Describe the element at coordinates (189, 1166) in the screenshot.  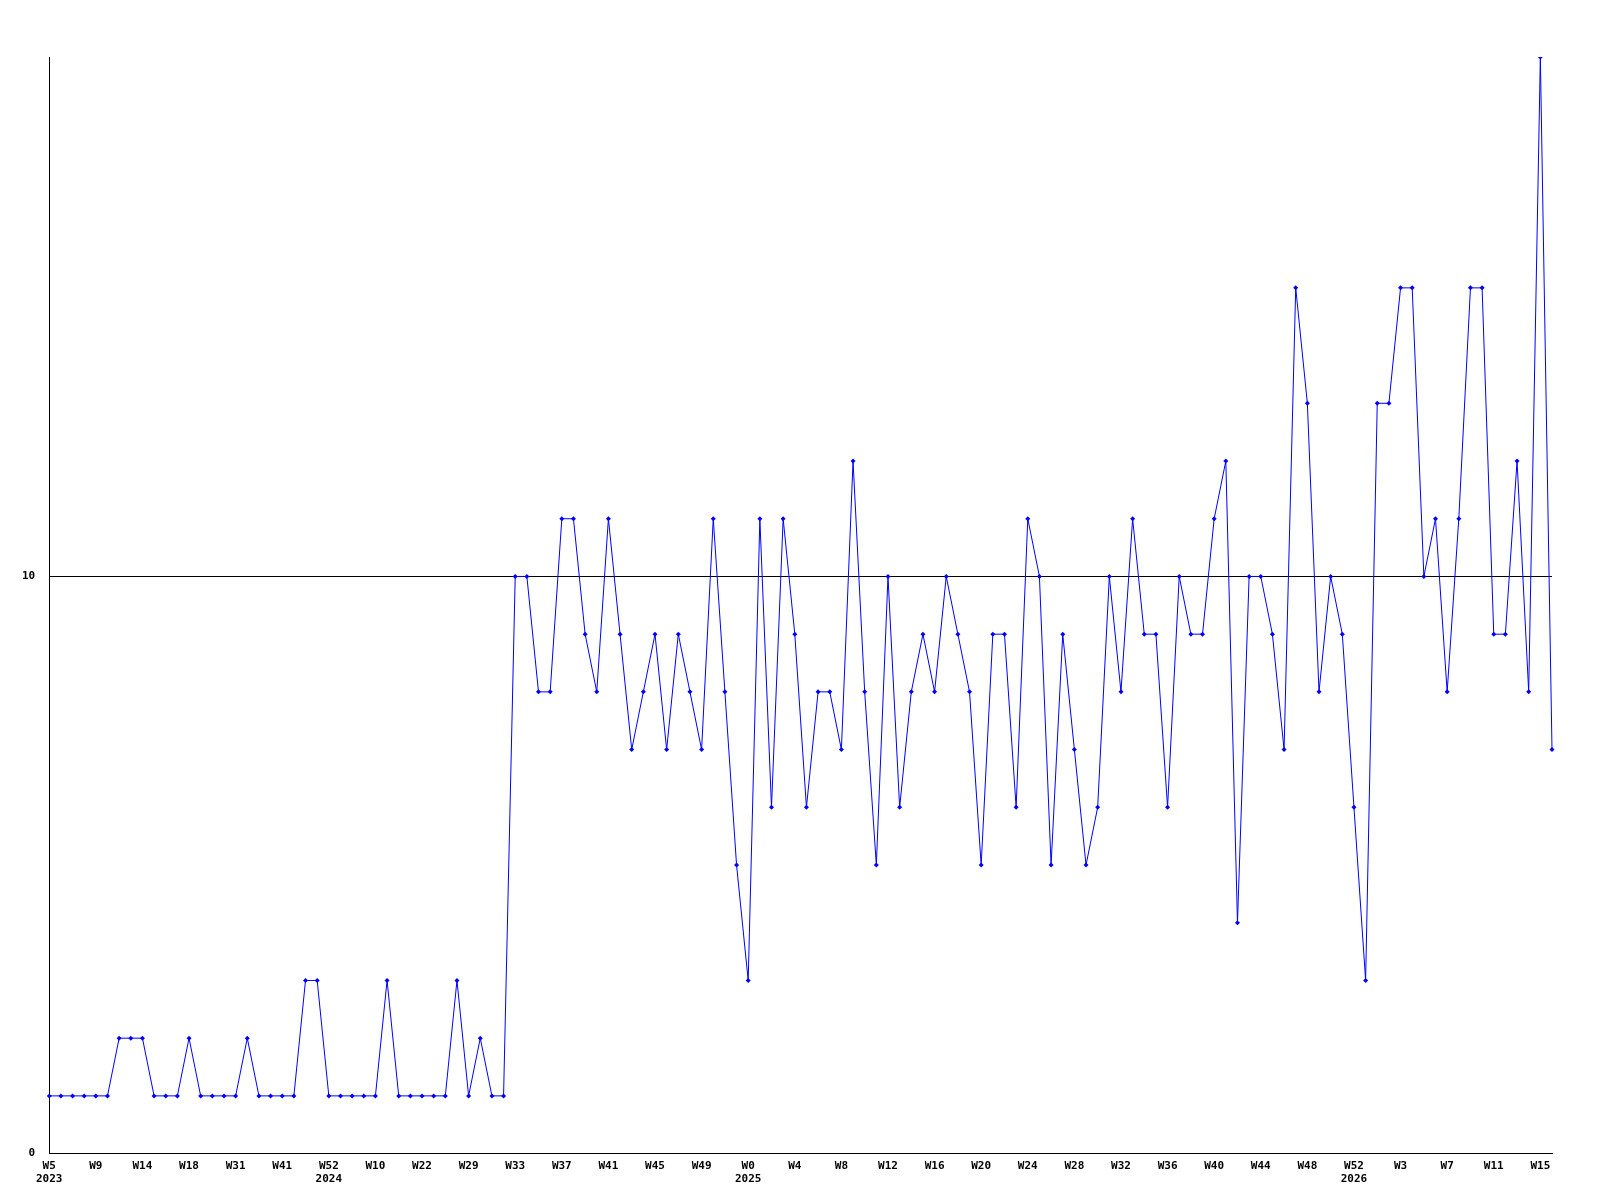
I see `x-tick-label: W18` at that location.